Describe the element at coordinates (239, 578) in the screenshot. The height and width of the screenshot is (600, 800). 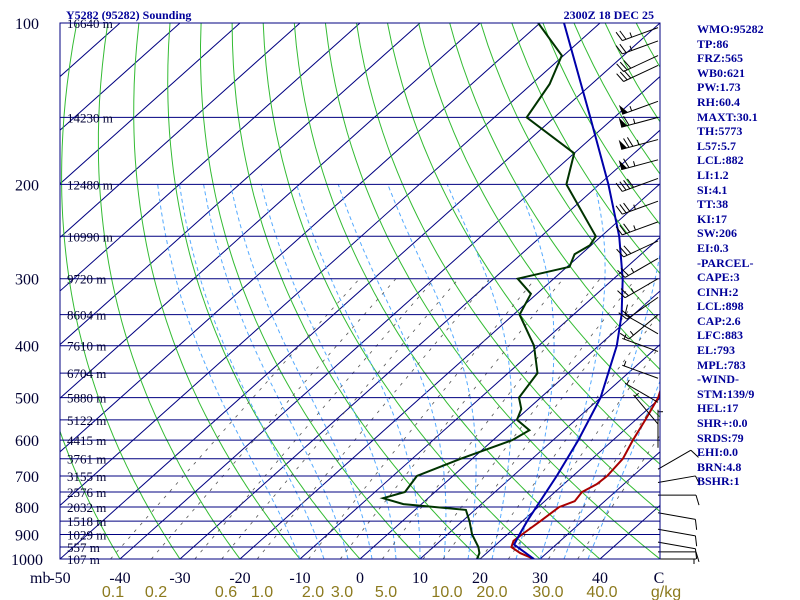
I see `temperature-tick-label: -20` at that location.